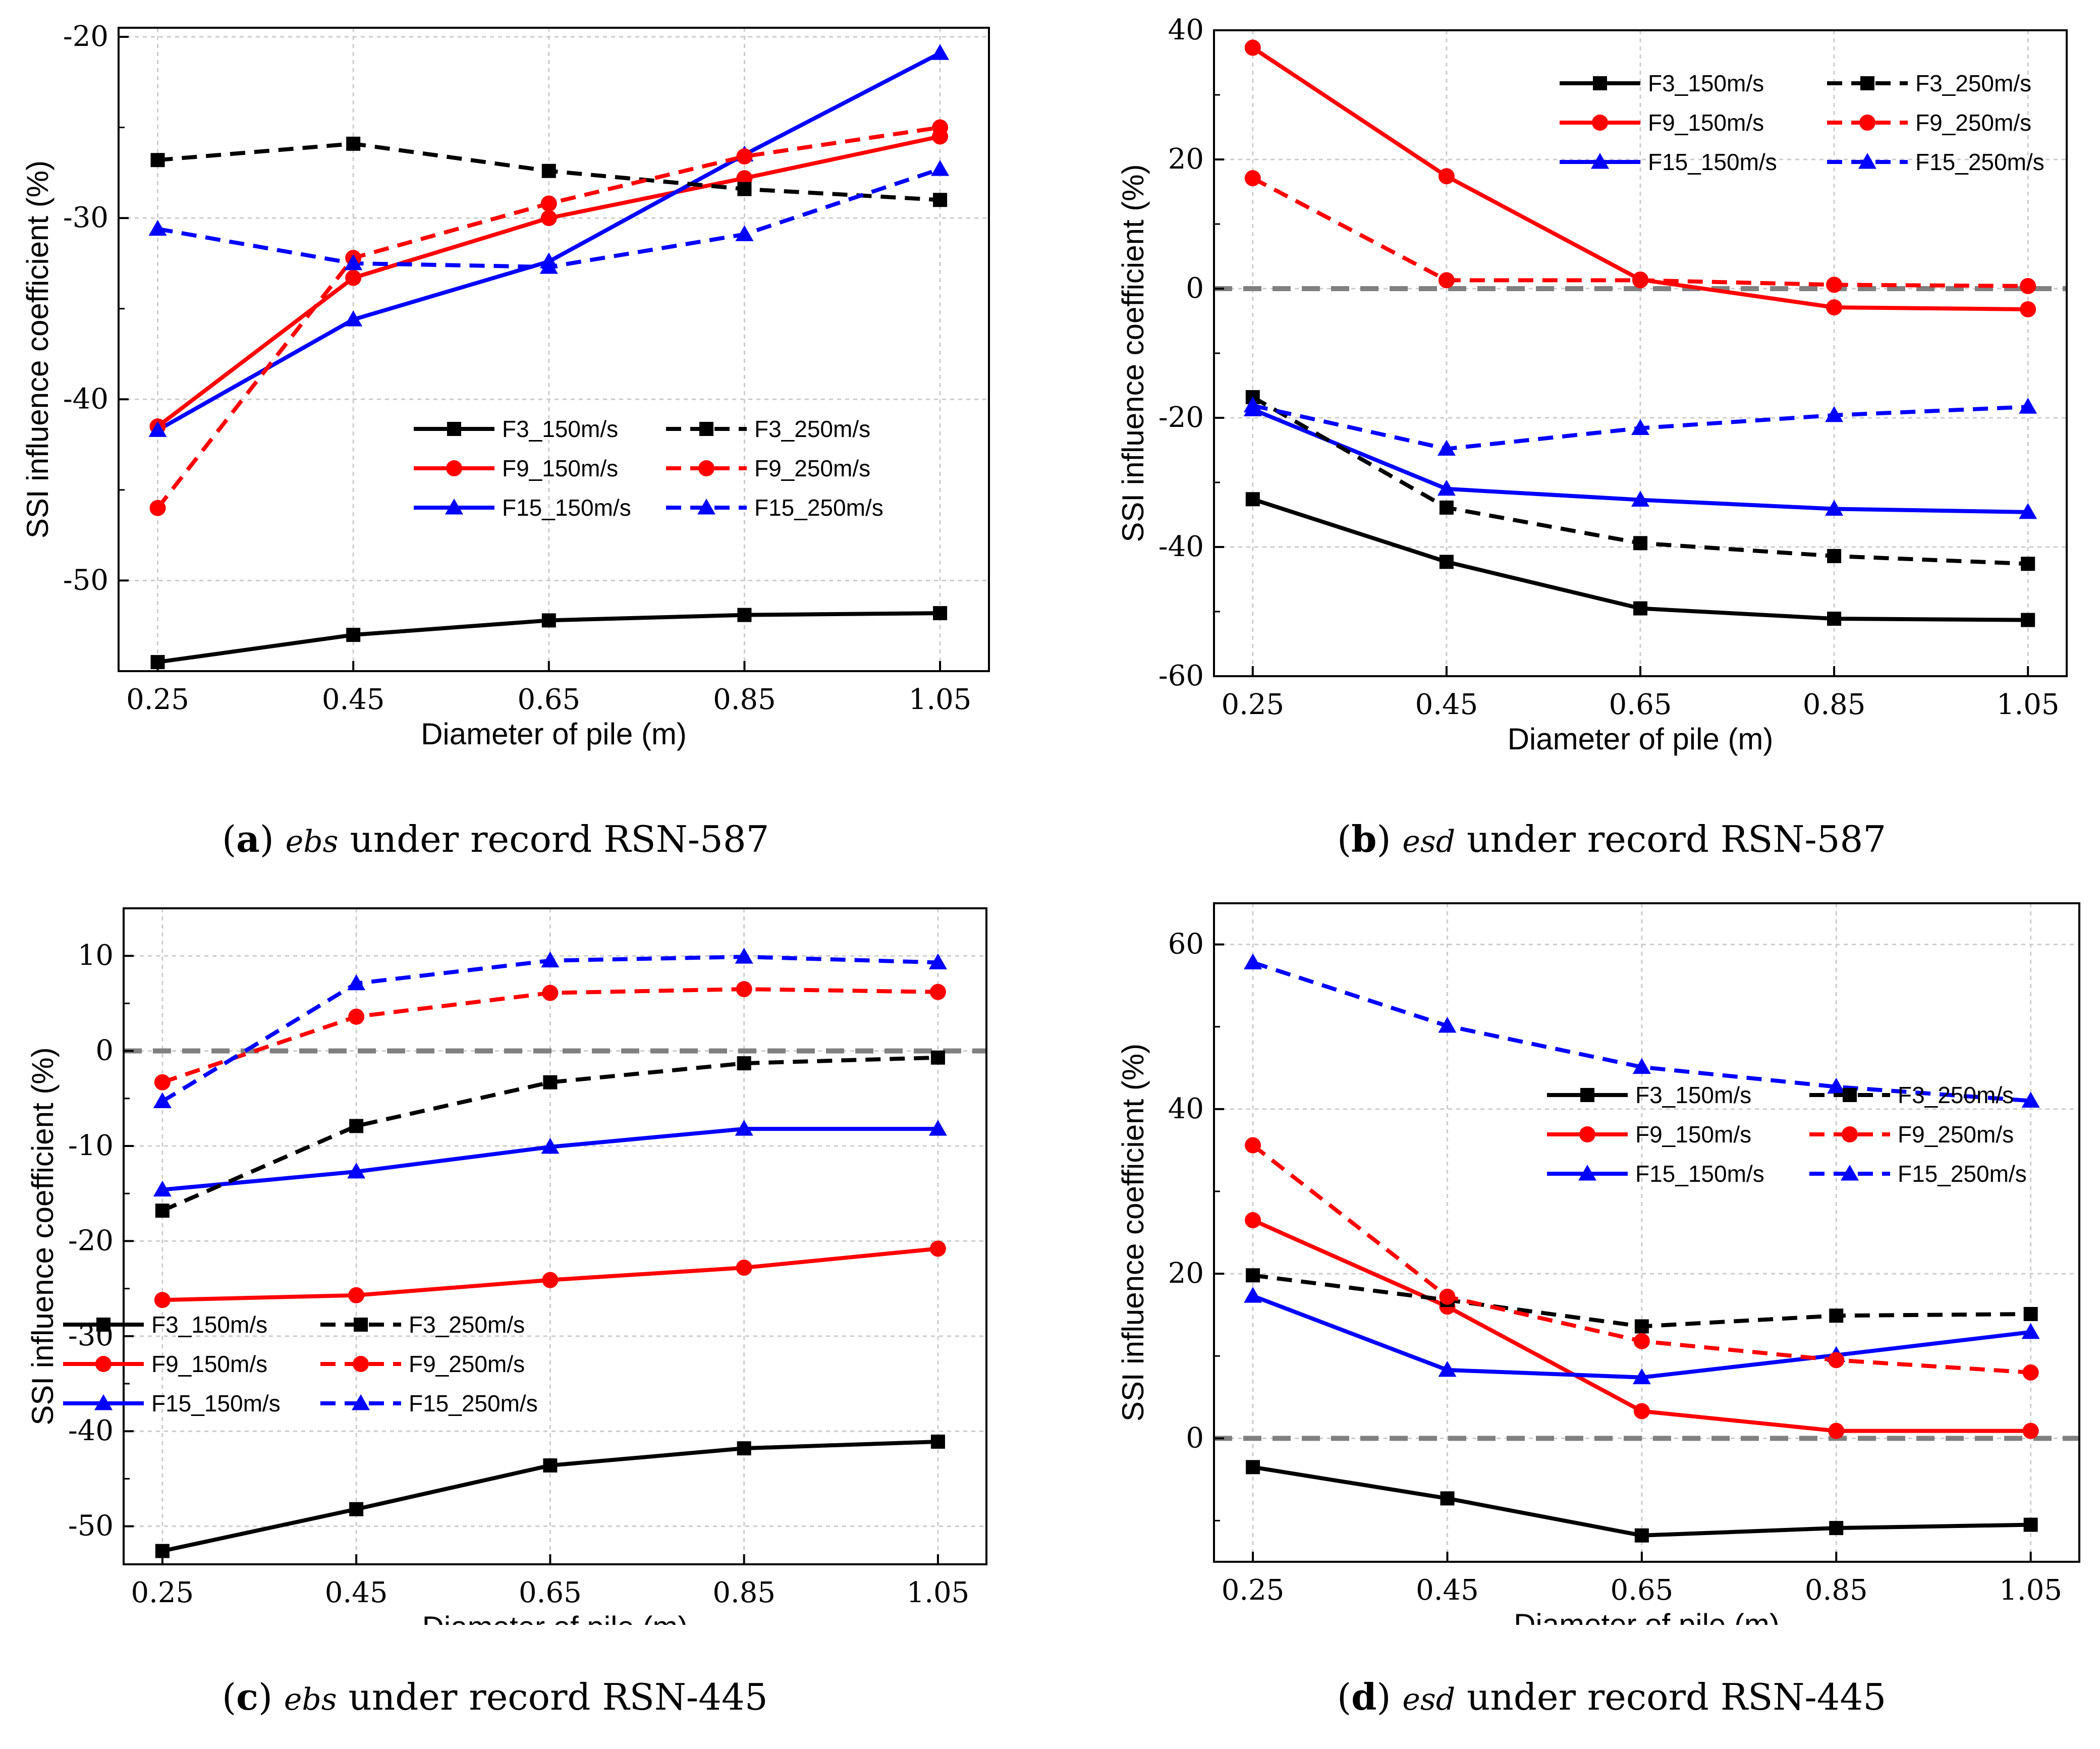 This screenshot has height=1749, width=2100. What do you see at coordinates (1693, 1134) in the screenshot?
I see `legend-label: F9_150m/s` at bounding box center [1693, 1134].